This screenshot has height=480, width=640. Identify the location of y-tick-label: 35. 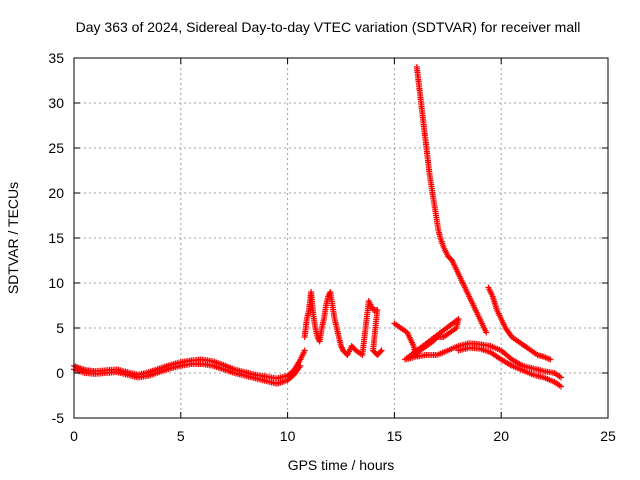
(56, 58).